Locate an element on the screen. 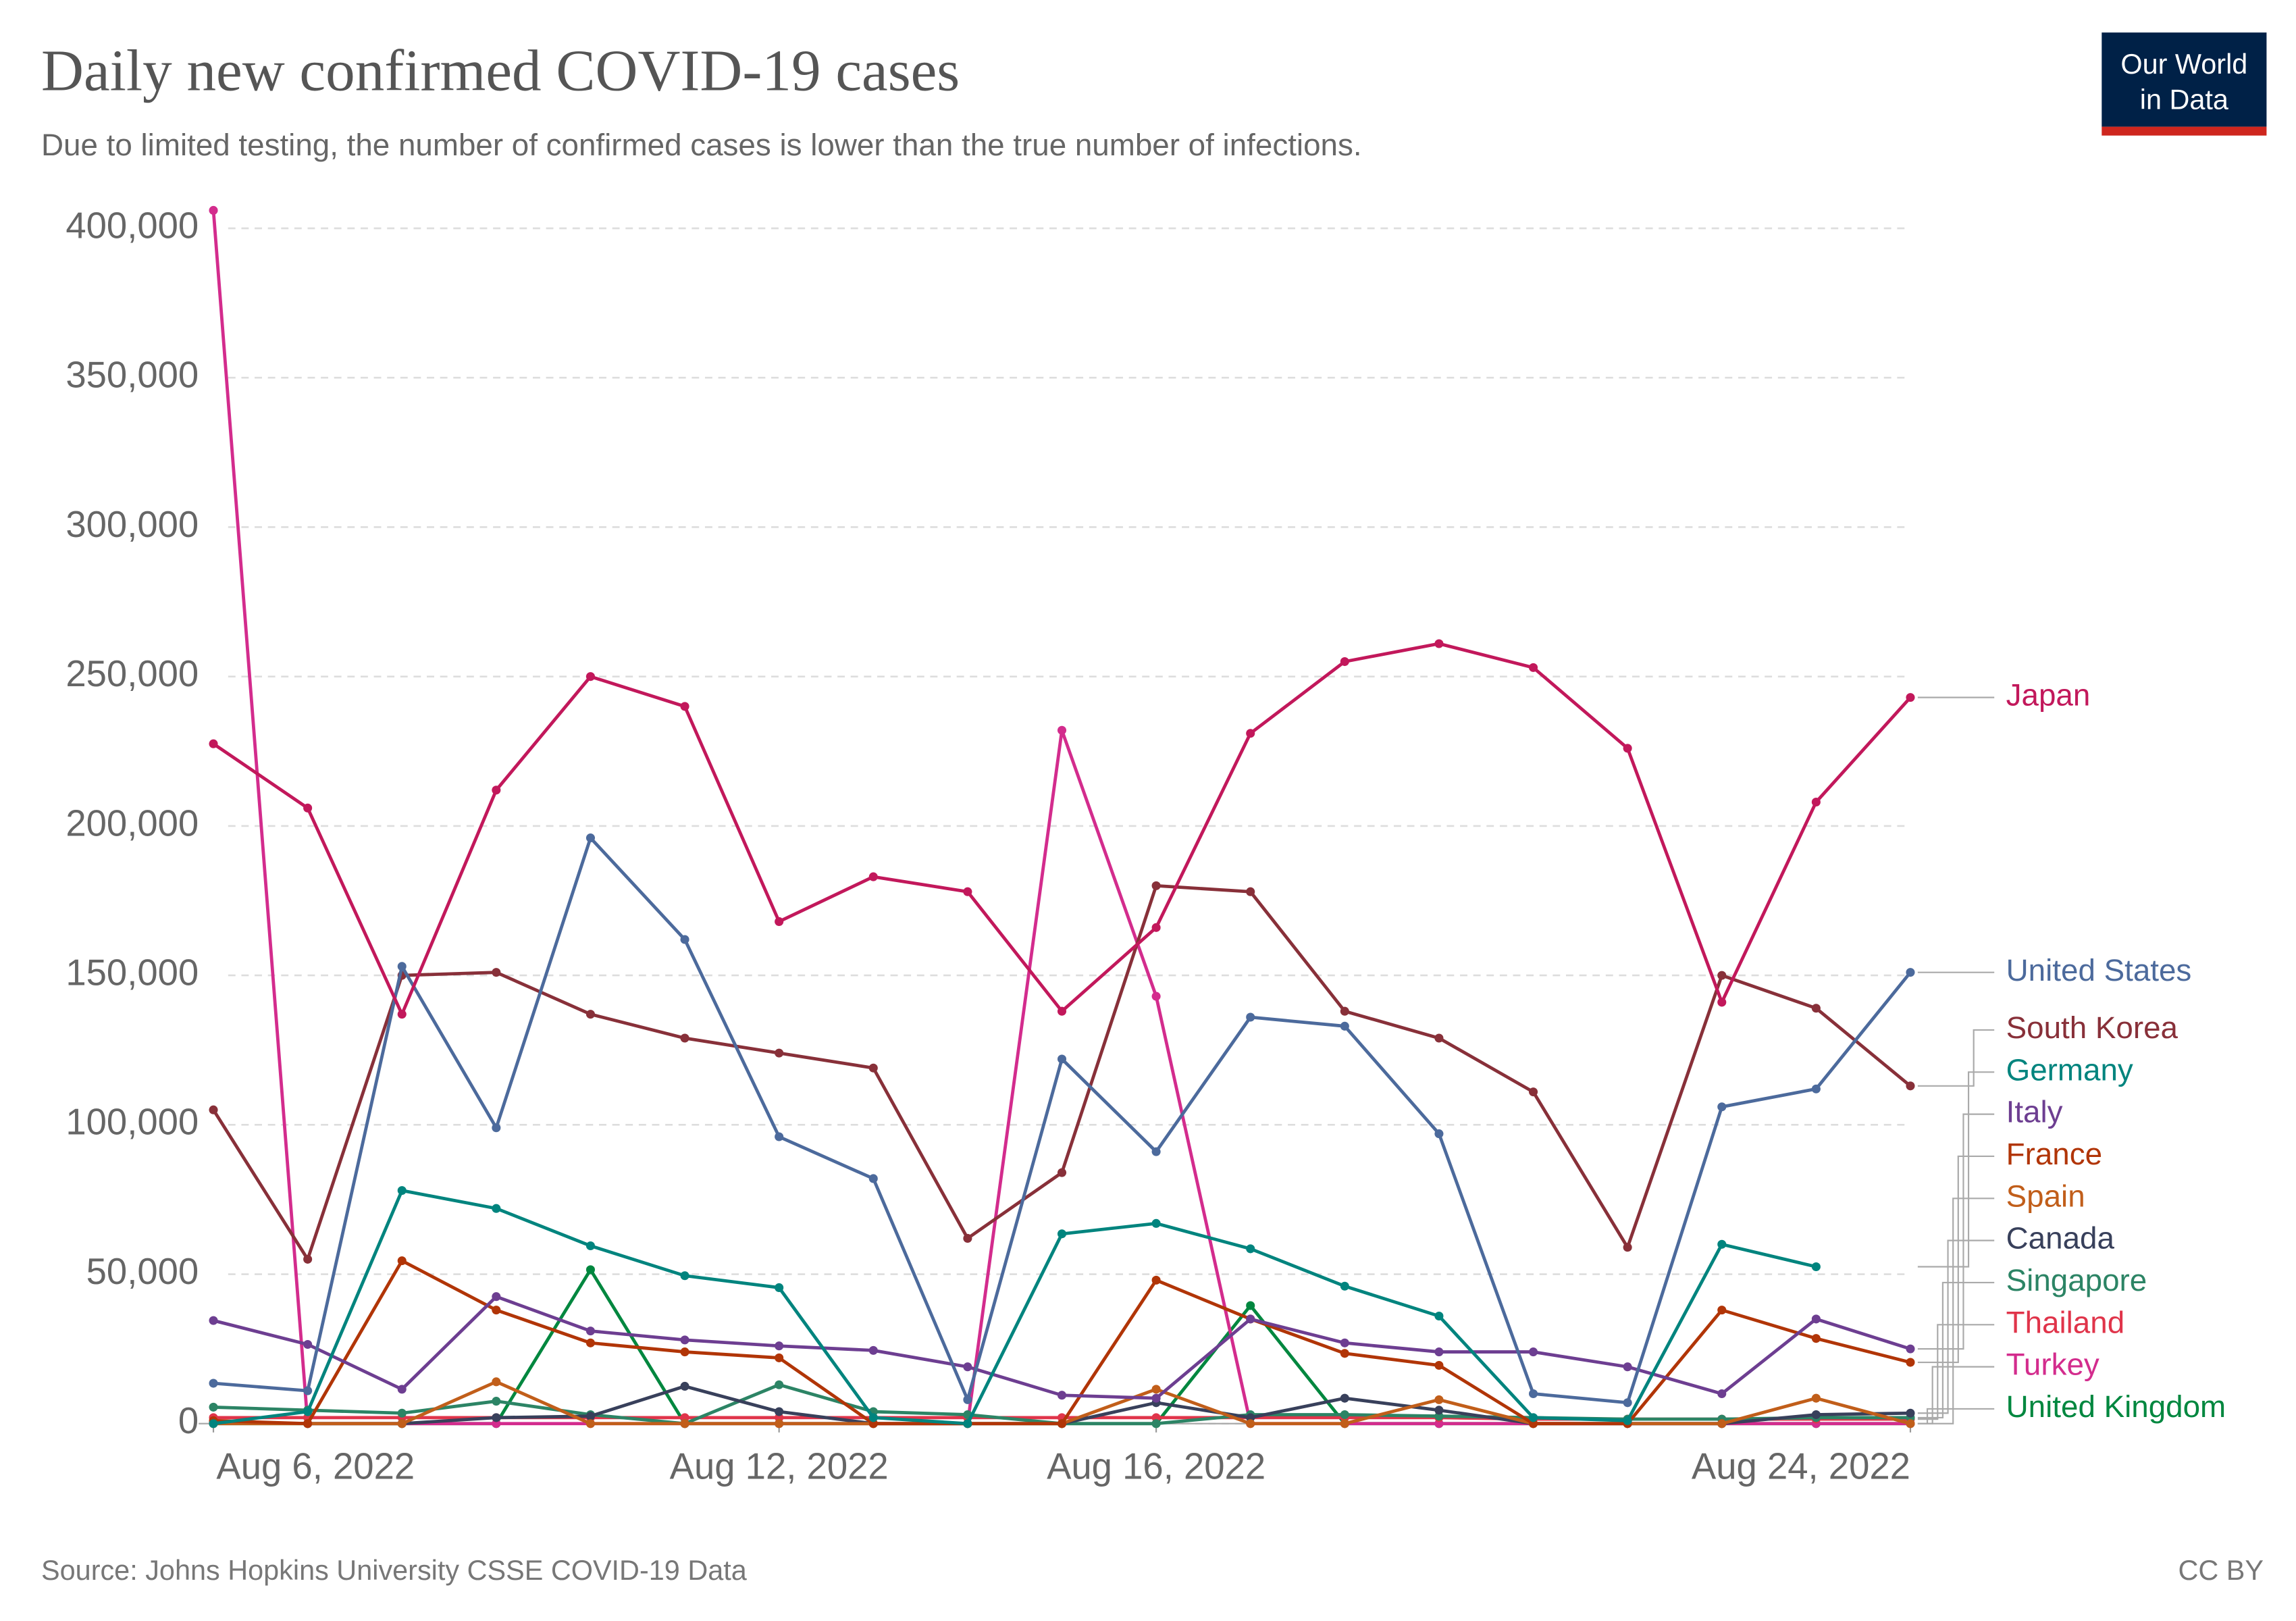  y-tick-label: 250,000 is located at coordinates (132, 673).